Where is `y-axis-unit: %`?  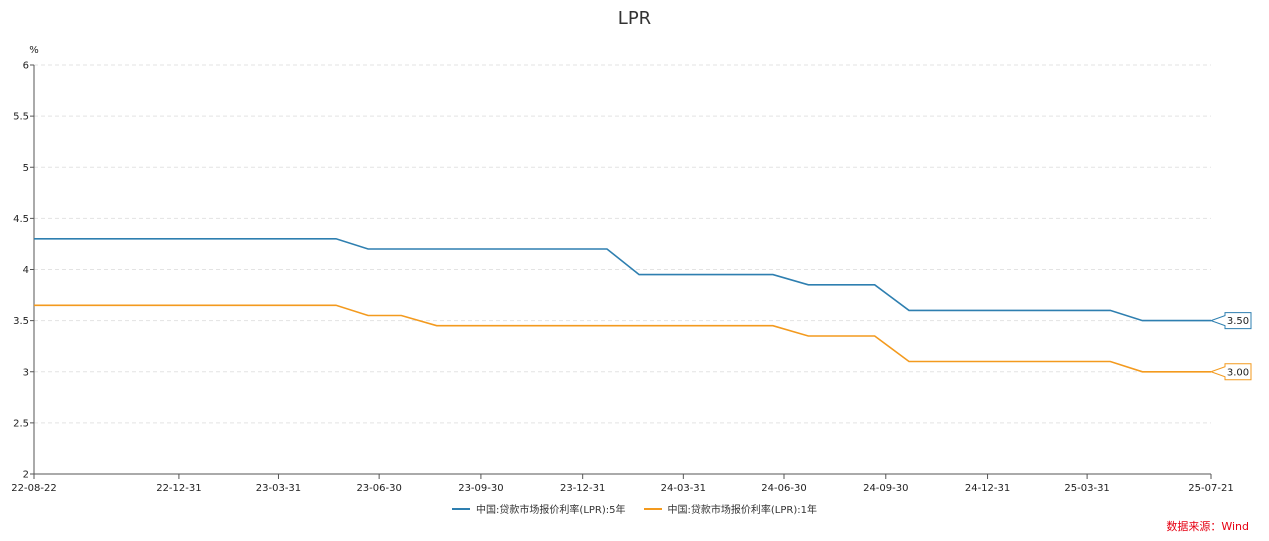
y-axis-unit: % is located at coordinates (34, 50).